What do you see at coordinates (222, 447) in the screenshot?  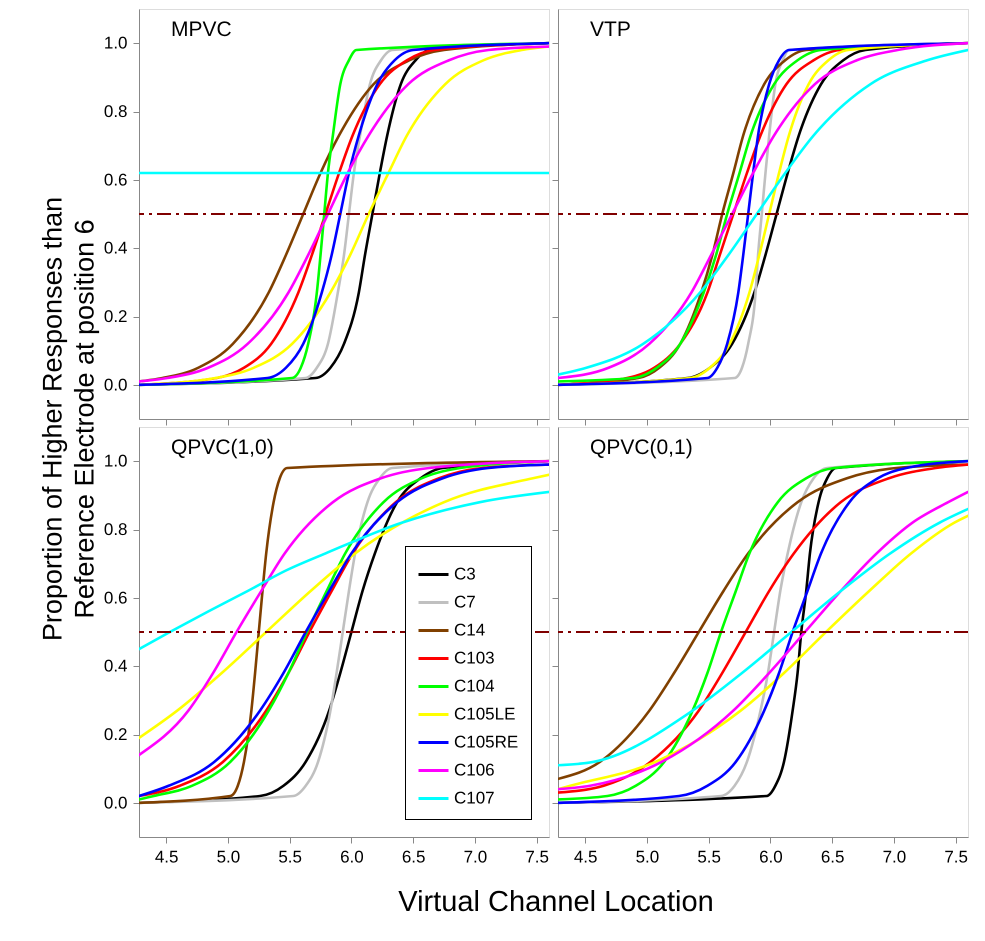 I see `chart-title: QPVC(1,0)` at bounding box center [222, 447].